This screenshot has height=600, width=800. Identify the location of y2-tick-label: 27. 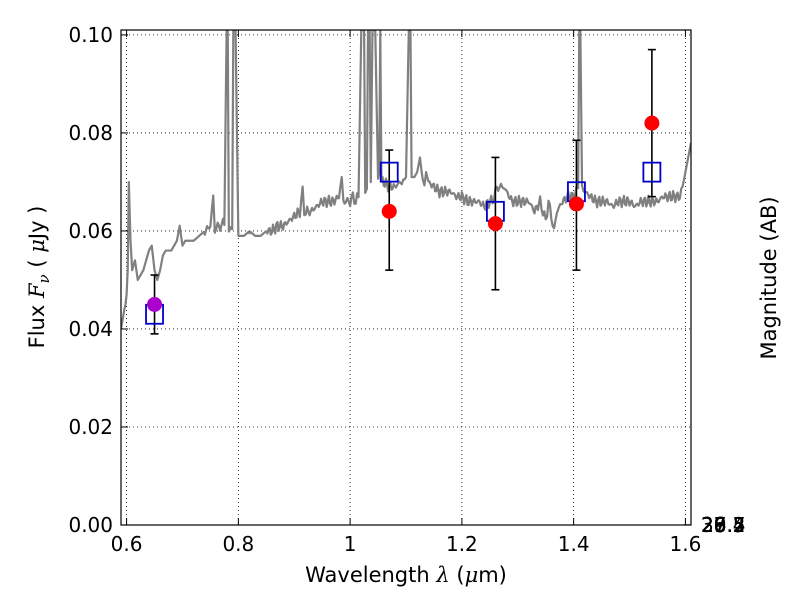
(713, 525).